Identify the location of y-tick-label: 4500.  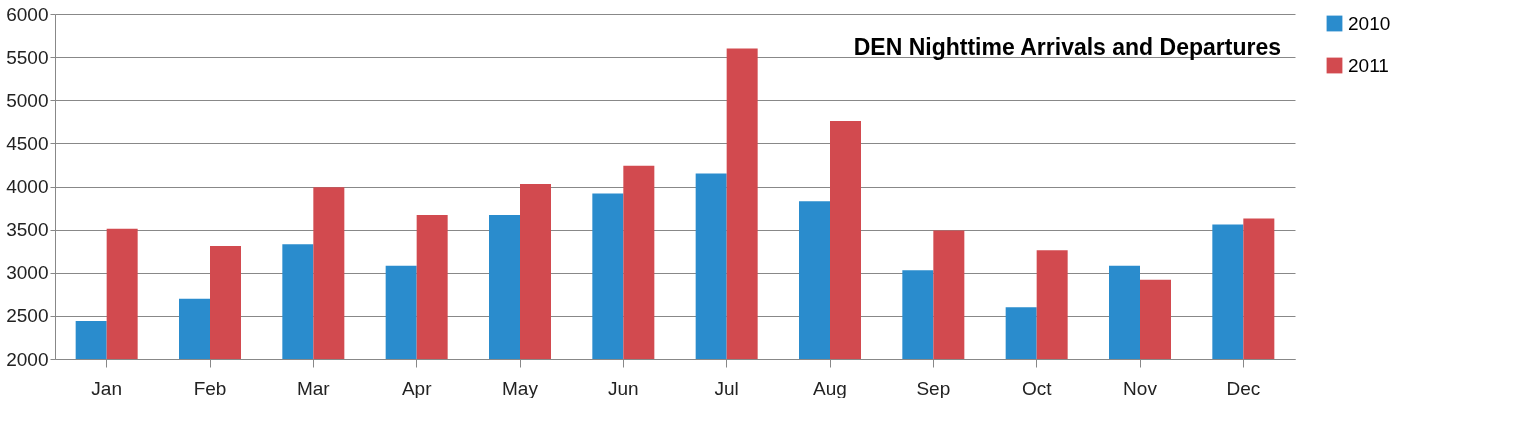
(27, 143).